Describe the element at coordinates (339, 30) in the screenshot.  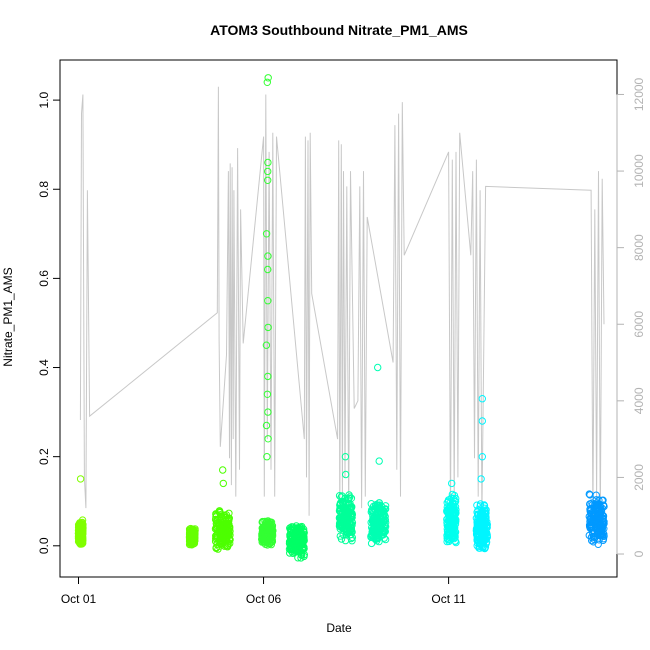
I see `chart-title: ATOM3 Southbound Nitrate_PM1_AMS` at that location.